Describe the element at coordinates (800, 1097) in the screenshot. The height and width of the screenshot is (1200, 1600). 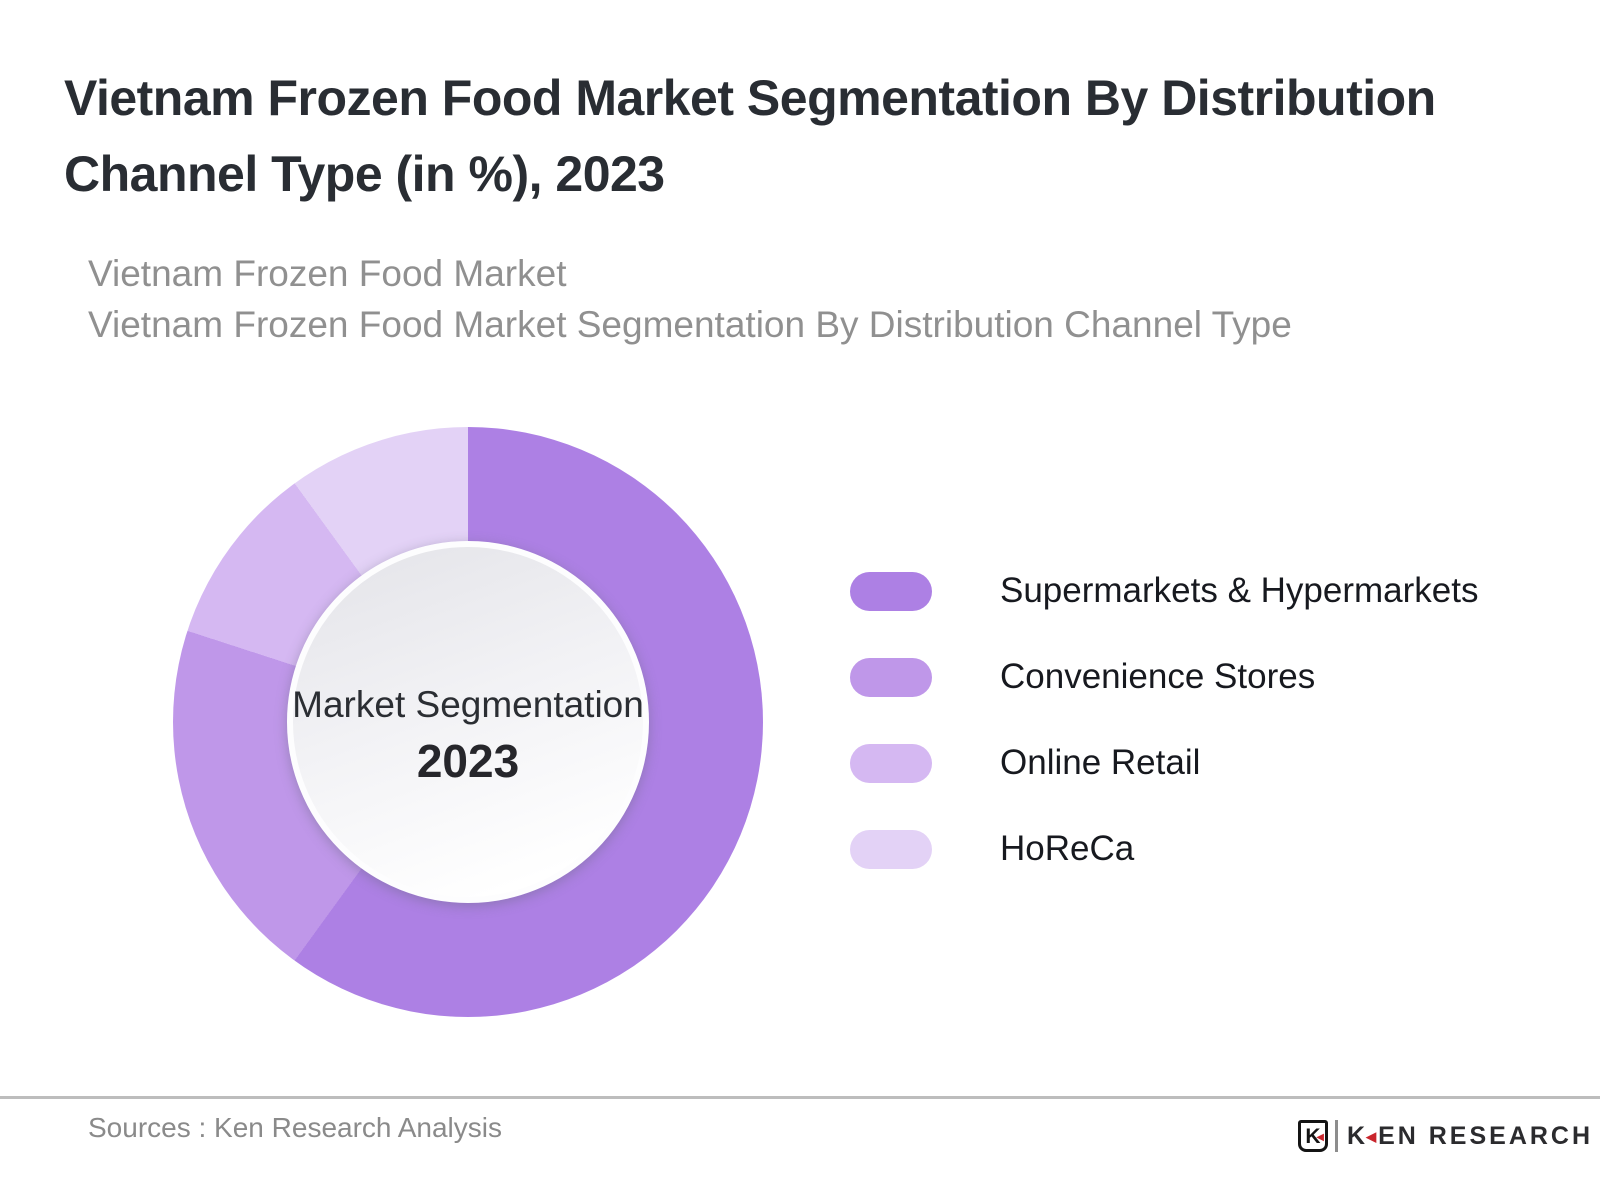
I see `footer-divider` at that location.